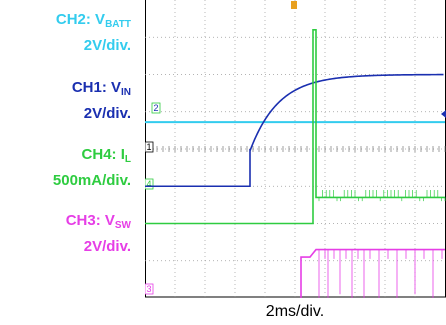 Image resolution: width=446 pixels, height=325 pixels. I want to click on ch1-name: CH1: V, so click(96, 87).